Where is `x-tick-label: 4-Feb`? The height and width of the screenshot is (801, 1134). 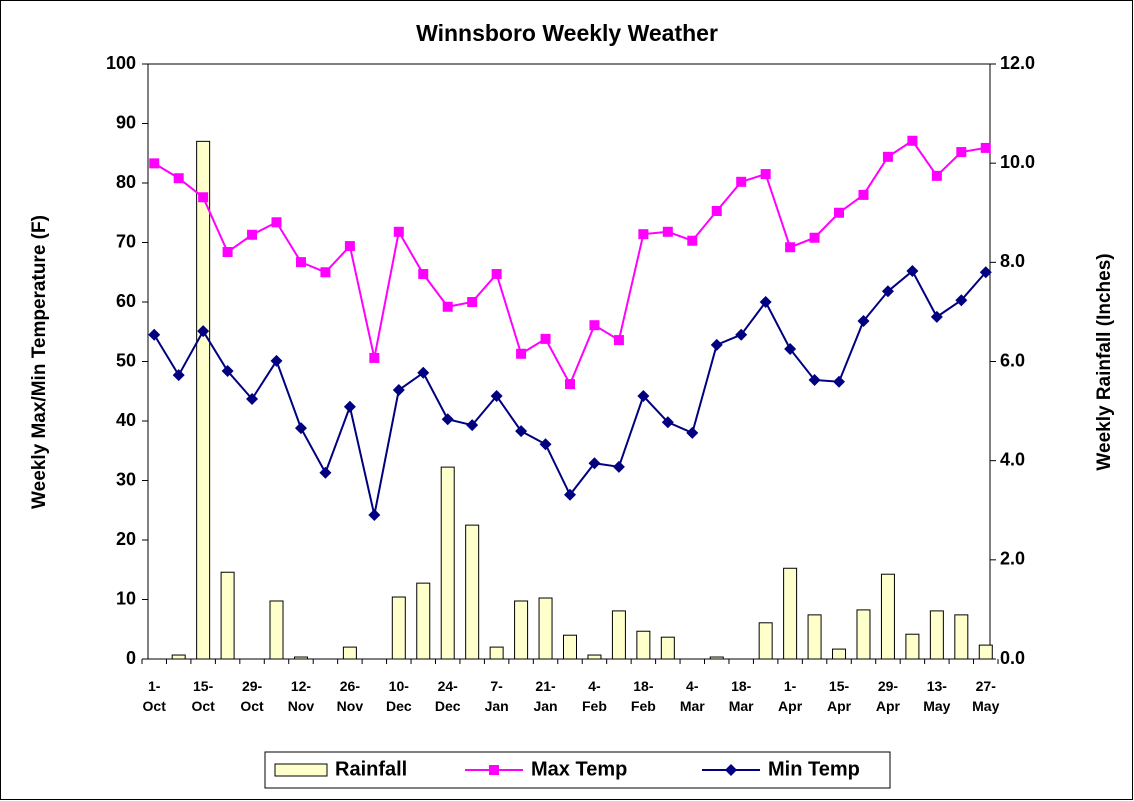
x-tick-label: 4-Feb is located at coordinates (594, 696).